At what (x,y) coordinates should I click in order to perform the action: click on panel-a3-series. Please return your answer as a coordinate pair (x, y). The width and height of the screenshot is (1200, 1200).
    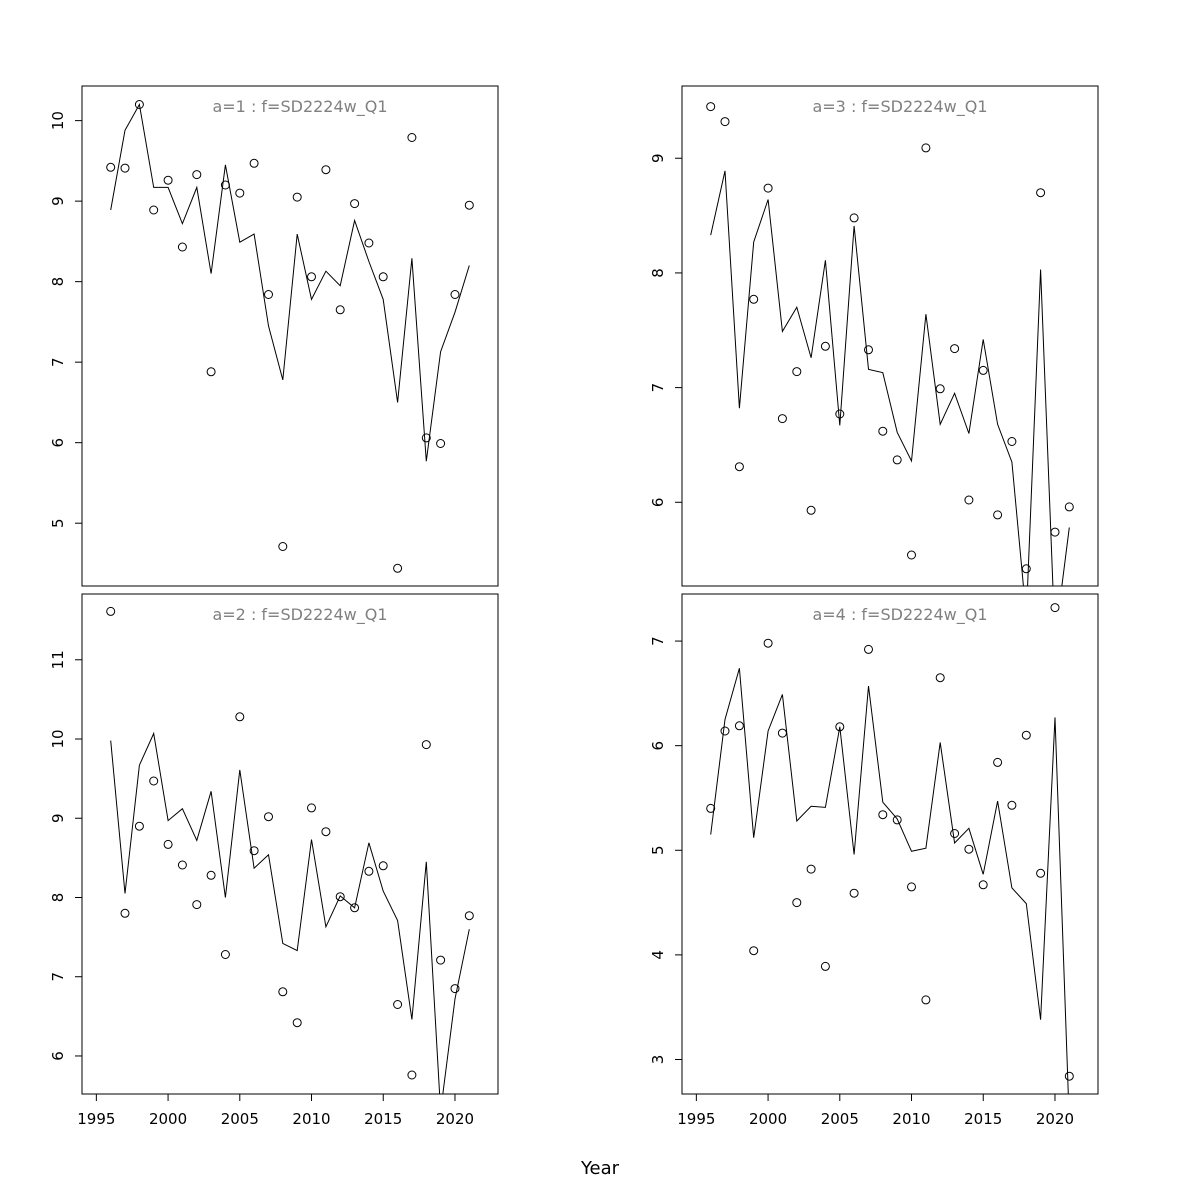
    Looking at the image, I should click on (890, 344).